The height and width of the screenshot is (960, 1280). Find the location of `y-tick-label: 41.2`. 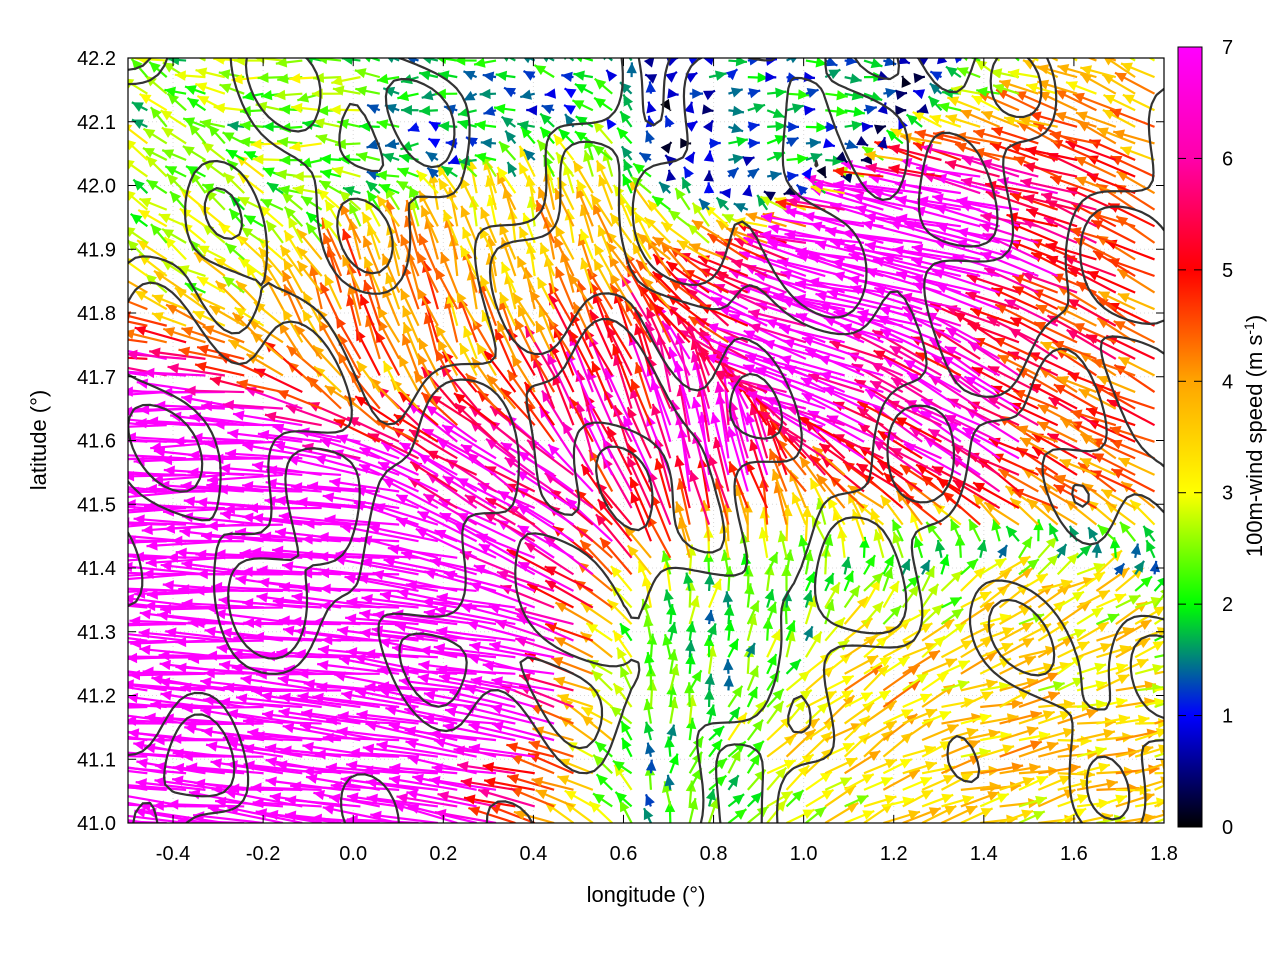

y-tick-label: 41.2 is located at coordinates (96, 697).